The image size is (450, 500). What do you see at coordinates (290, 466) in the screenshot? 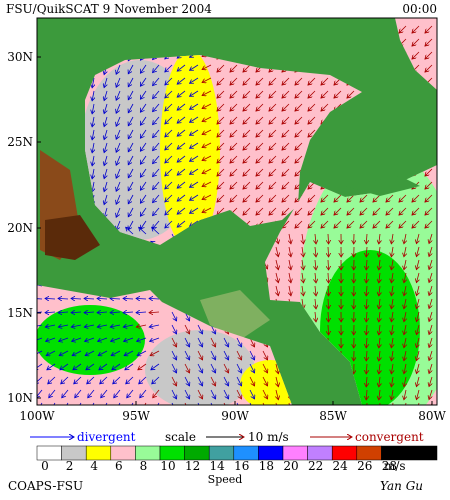
I see `colorbar-tick: 20` at bounding box center [290, 466].